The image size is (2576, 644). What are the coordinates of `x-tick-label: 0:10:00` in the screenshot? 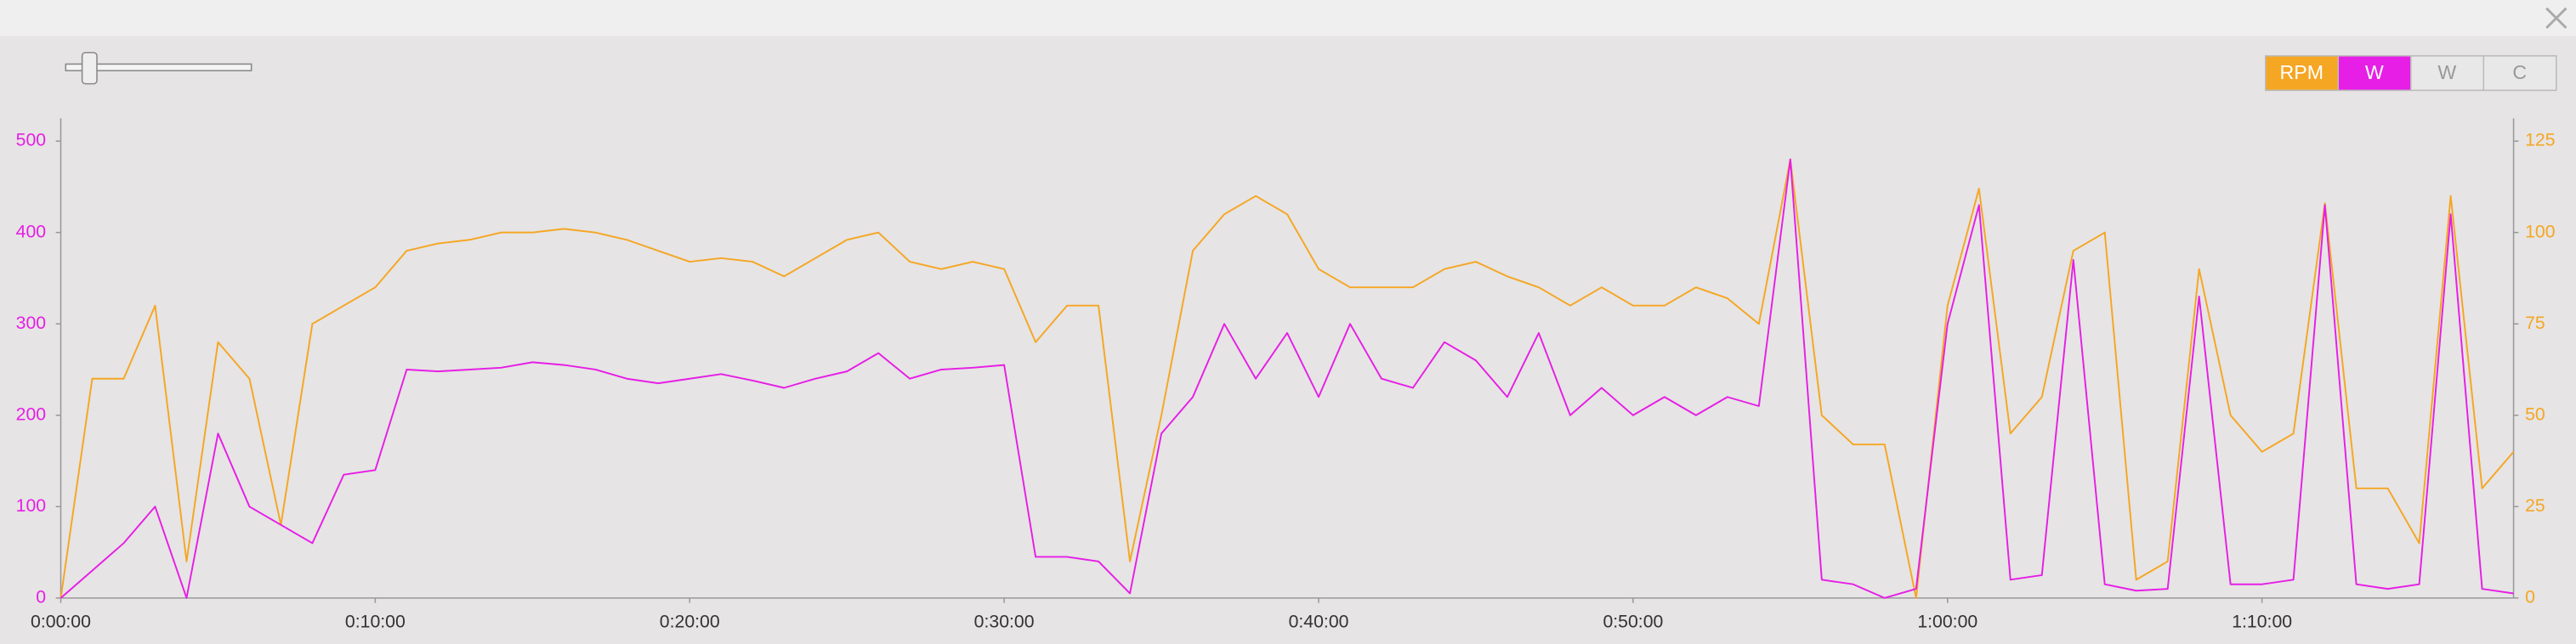 It's located at (376, 621).